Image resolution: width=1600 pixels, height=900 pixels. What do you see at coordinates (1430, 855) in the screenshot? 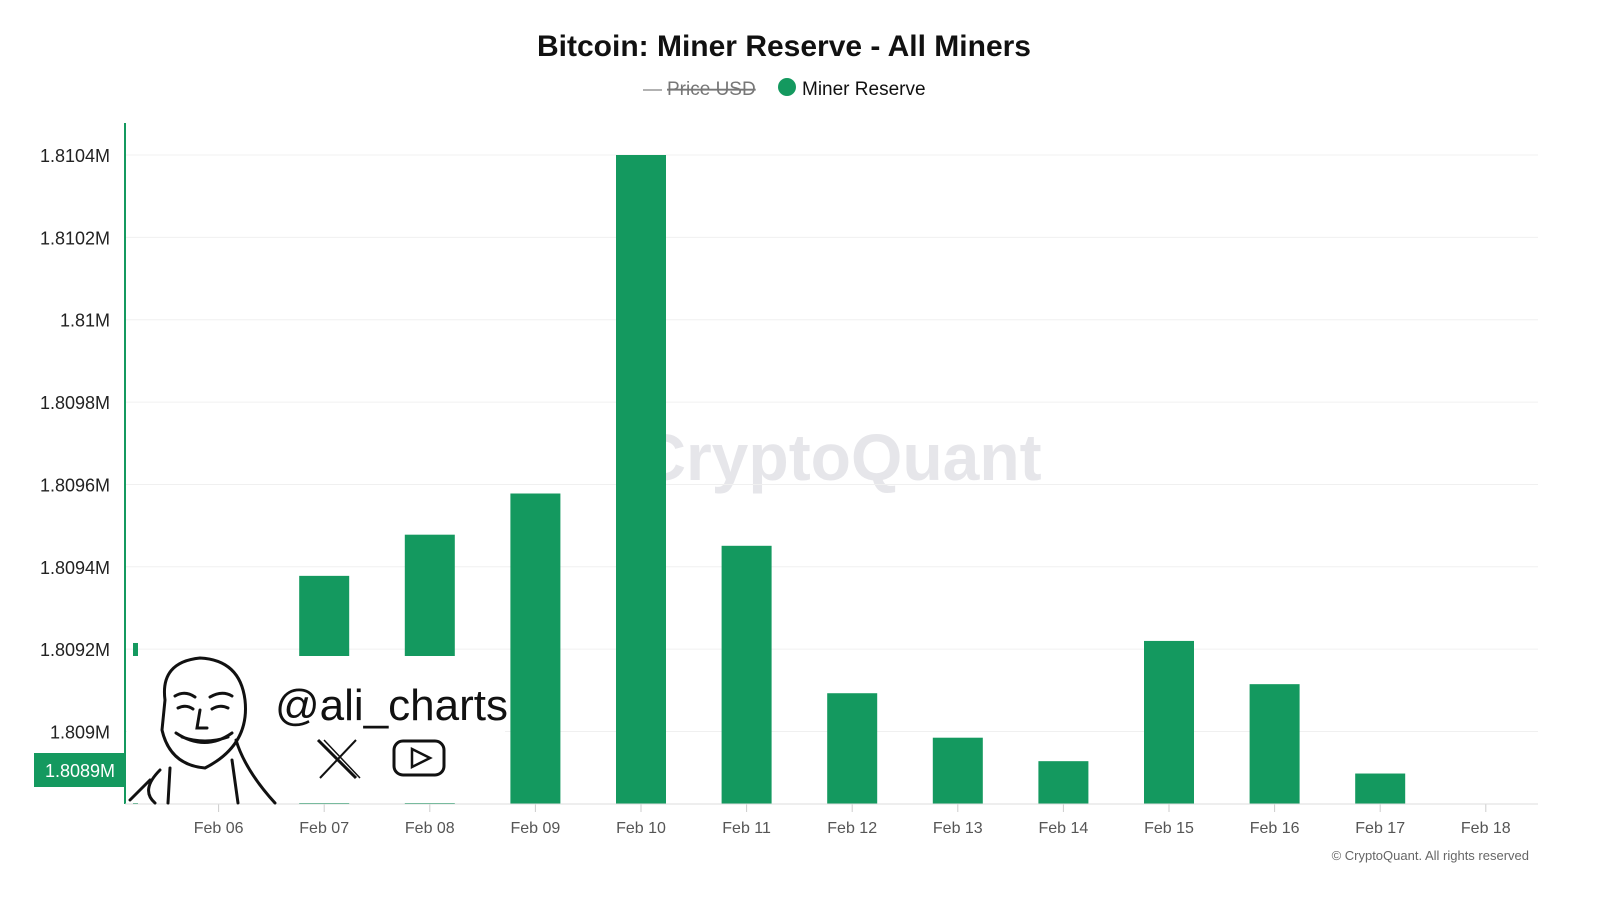
I see `footer-copyright: © CryptoQuant. All rights reserved` at bounding box center [1430, 855].